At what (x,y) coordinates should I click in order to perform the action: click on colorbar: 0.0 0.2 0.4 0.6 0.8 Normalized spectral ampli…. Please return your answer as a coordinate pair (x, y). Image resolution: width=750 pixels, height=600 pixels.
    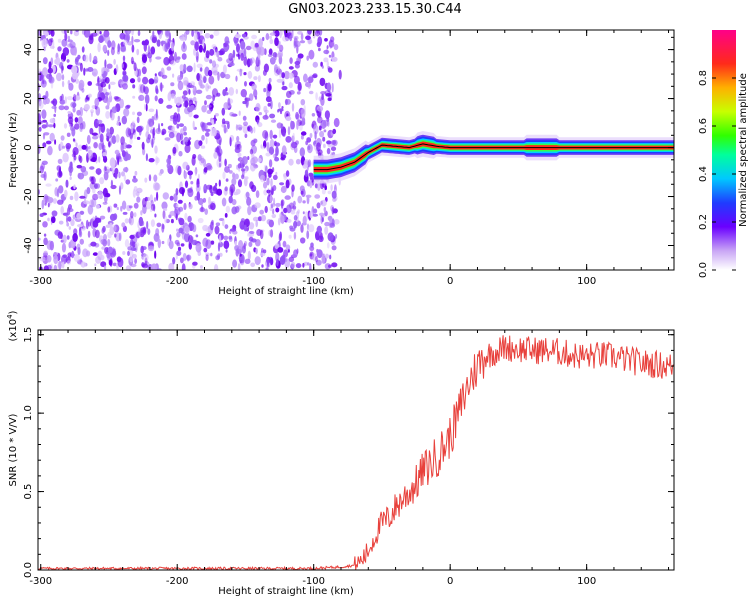
    Looking at the image, I should click on (723, 154).